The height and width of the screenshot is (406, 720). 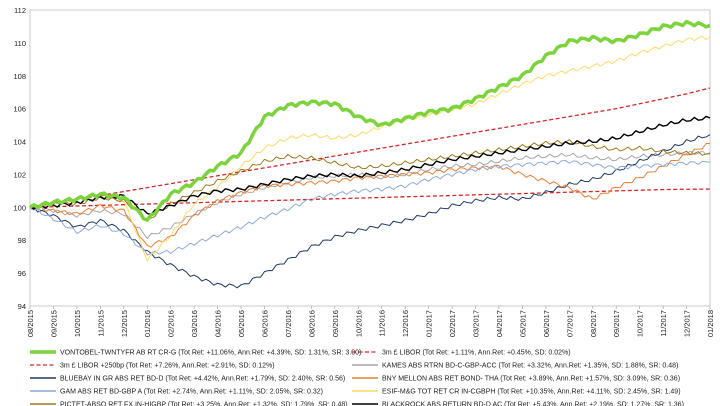 What do you see at coordinates (19, 142) in the screenshot?
I see `y-tick-label: 104` at bounding box center [19, 142].